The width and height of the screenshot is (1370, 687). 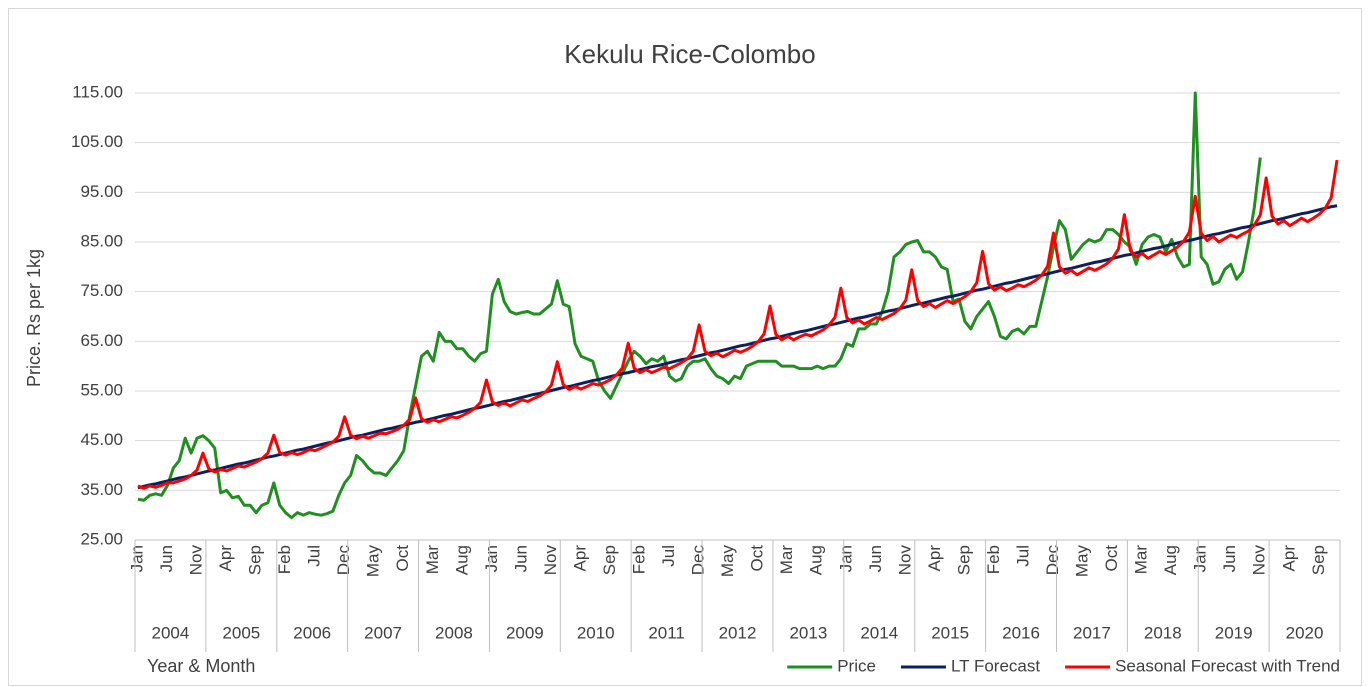 What do you see at coordinates (454, 632) in the screenshot?
I see `year-label: 2008` at bounding box center [454, 632].